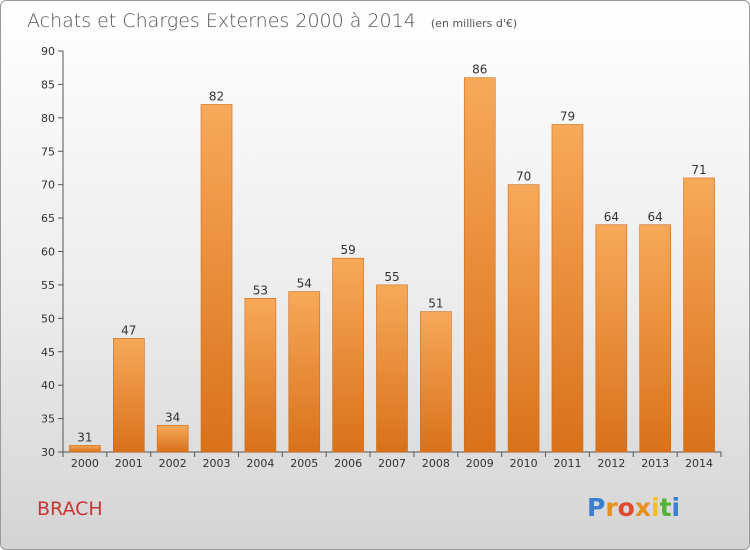 Image resolution: width=750 pixels, height=550 pixels. Describe the element at coordinates (567, 117) in the screenshot. I see `data-label: 79` at that location.